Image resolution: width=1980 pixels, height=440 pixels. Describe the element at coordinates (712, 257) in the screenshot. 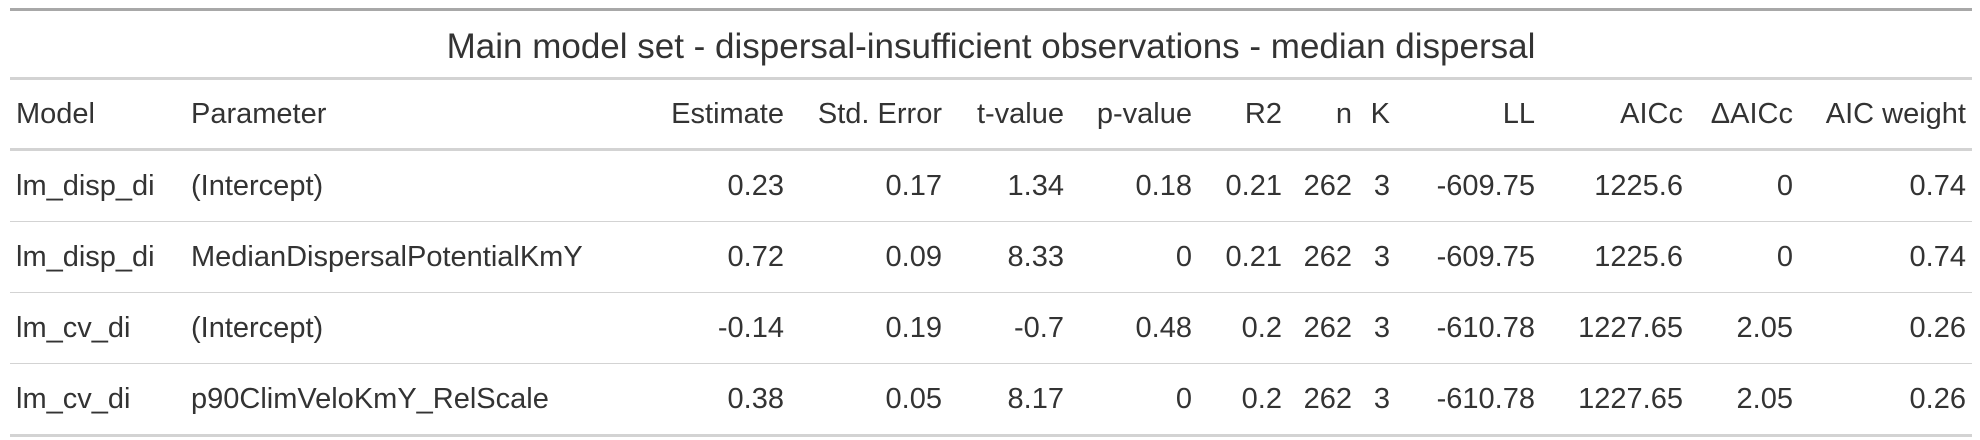

I see `cell-estimate: 0.72` at that location.